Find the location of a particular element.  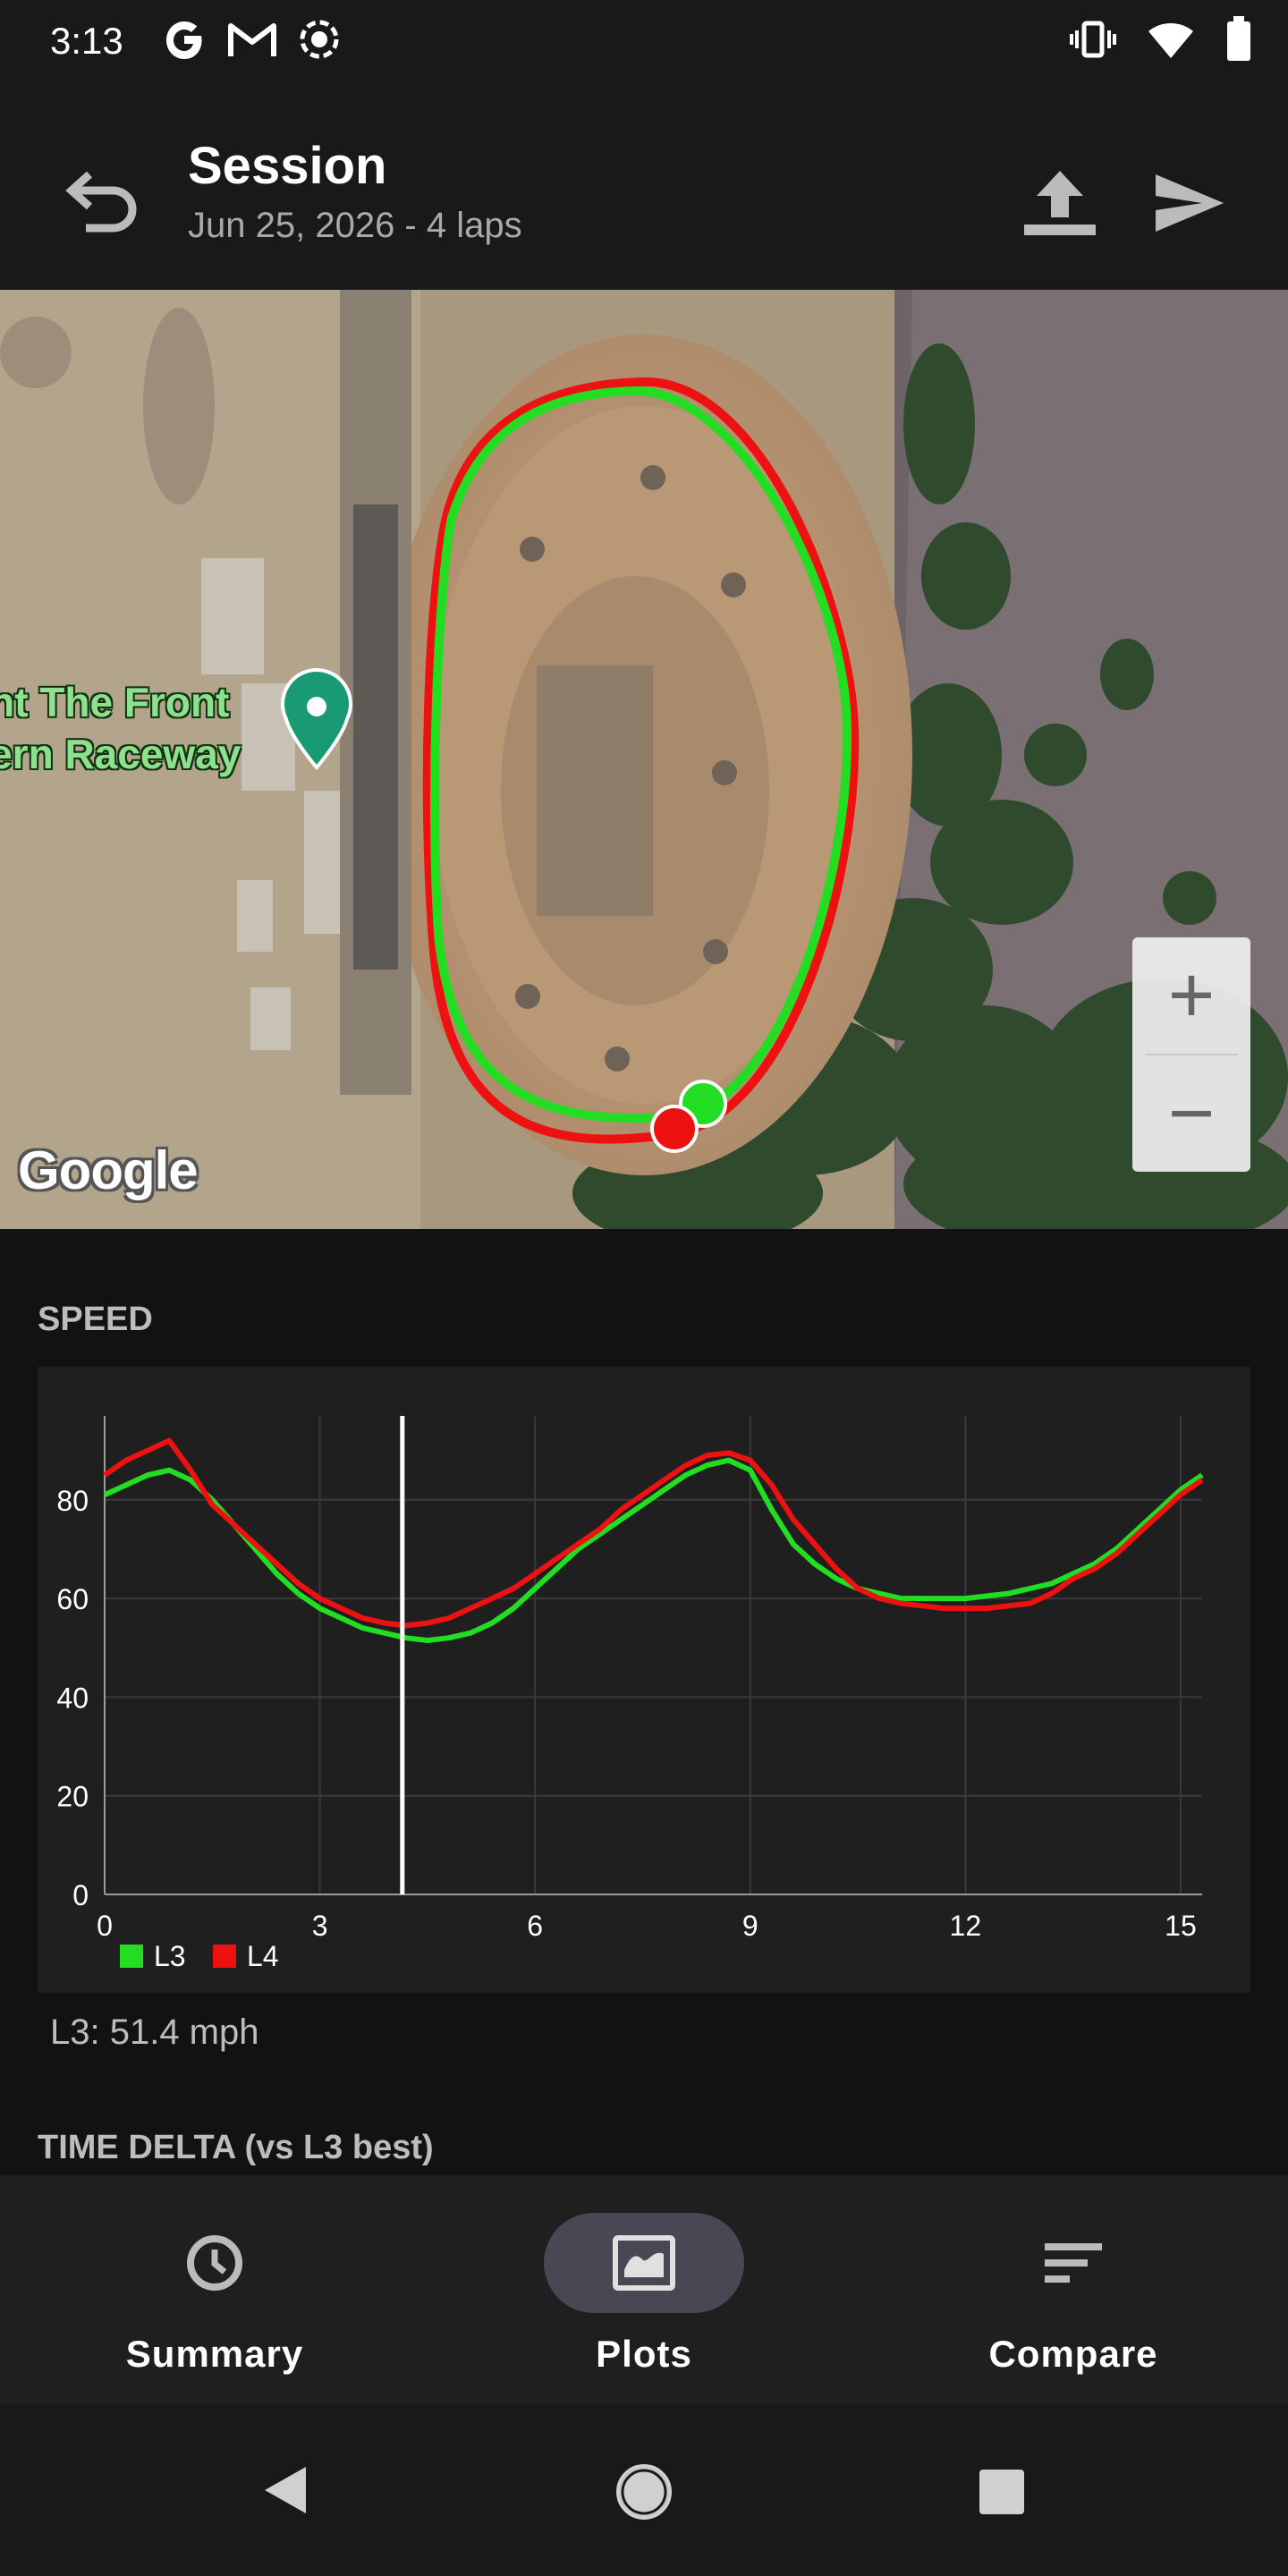

x-tick-label: 3 is located at coordinates (320, 1926).